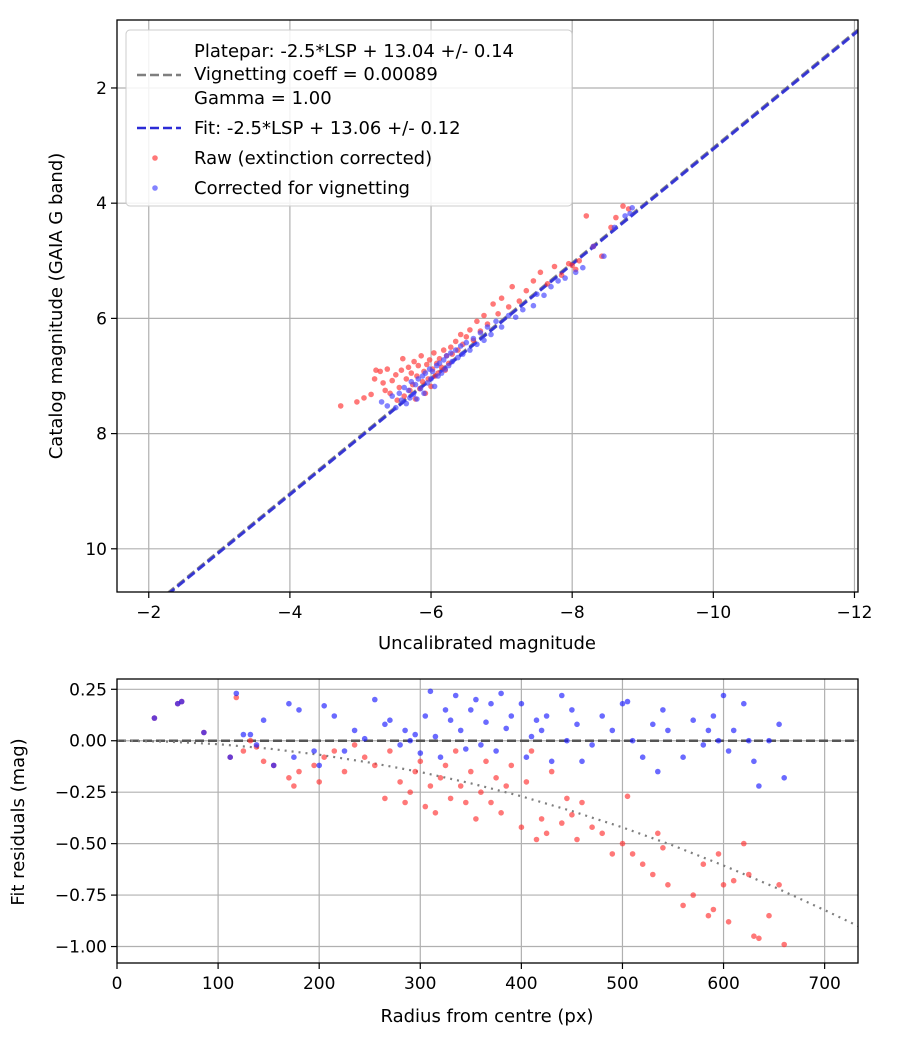  What do you see at coordinates (81, 793) in the screenshot?
I see `residuals-y-tick-label: −0.25` at bounding box center [81, 793].